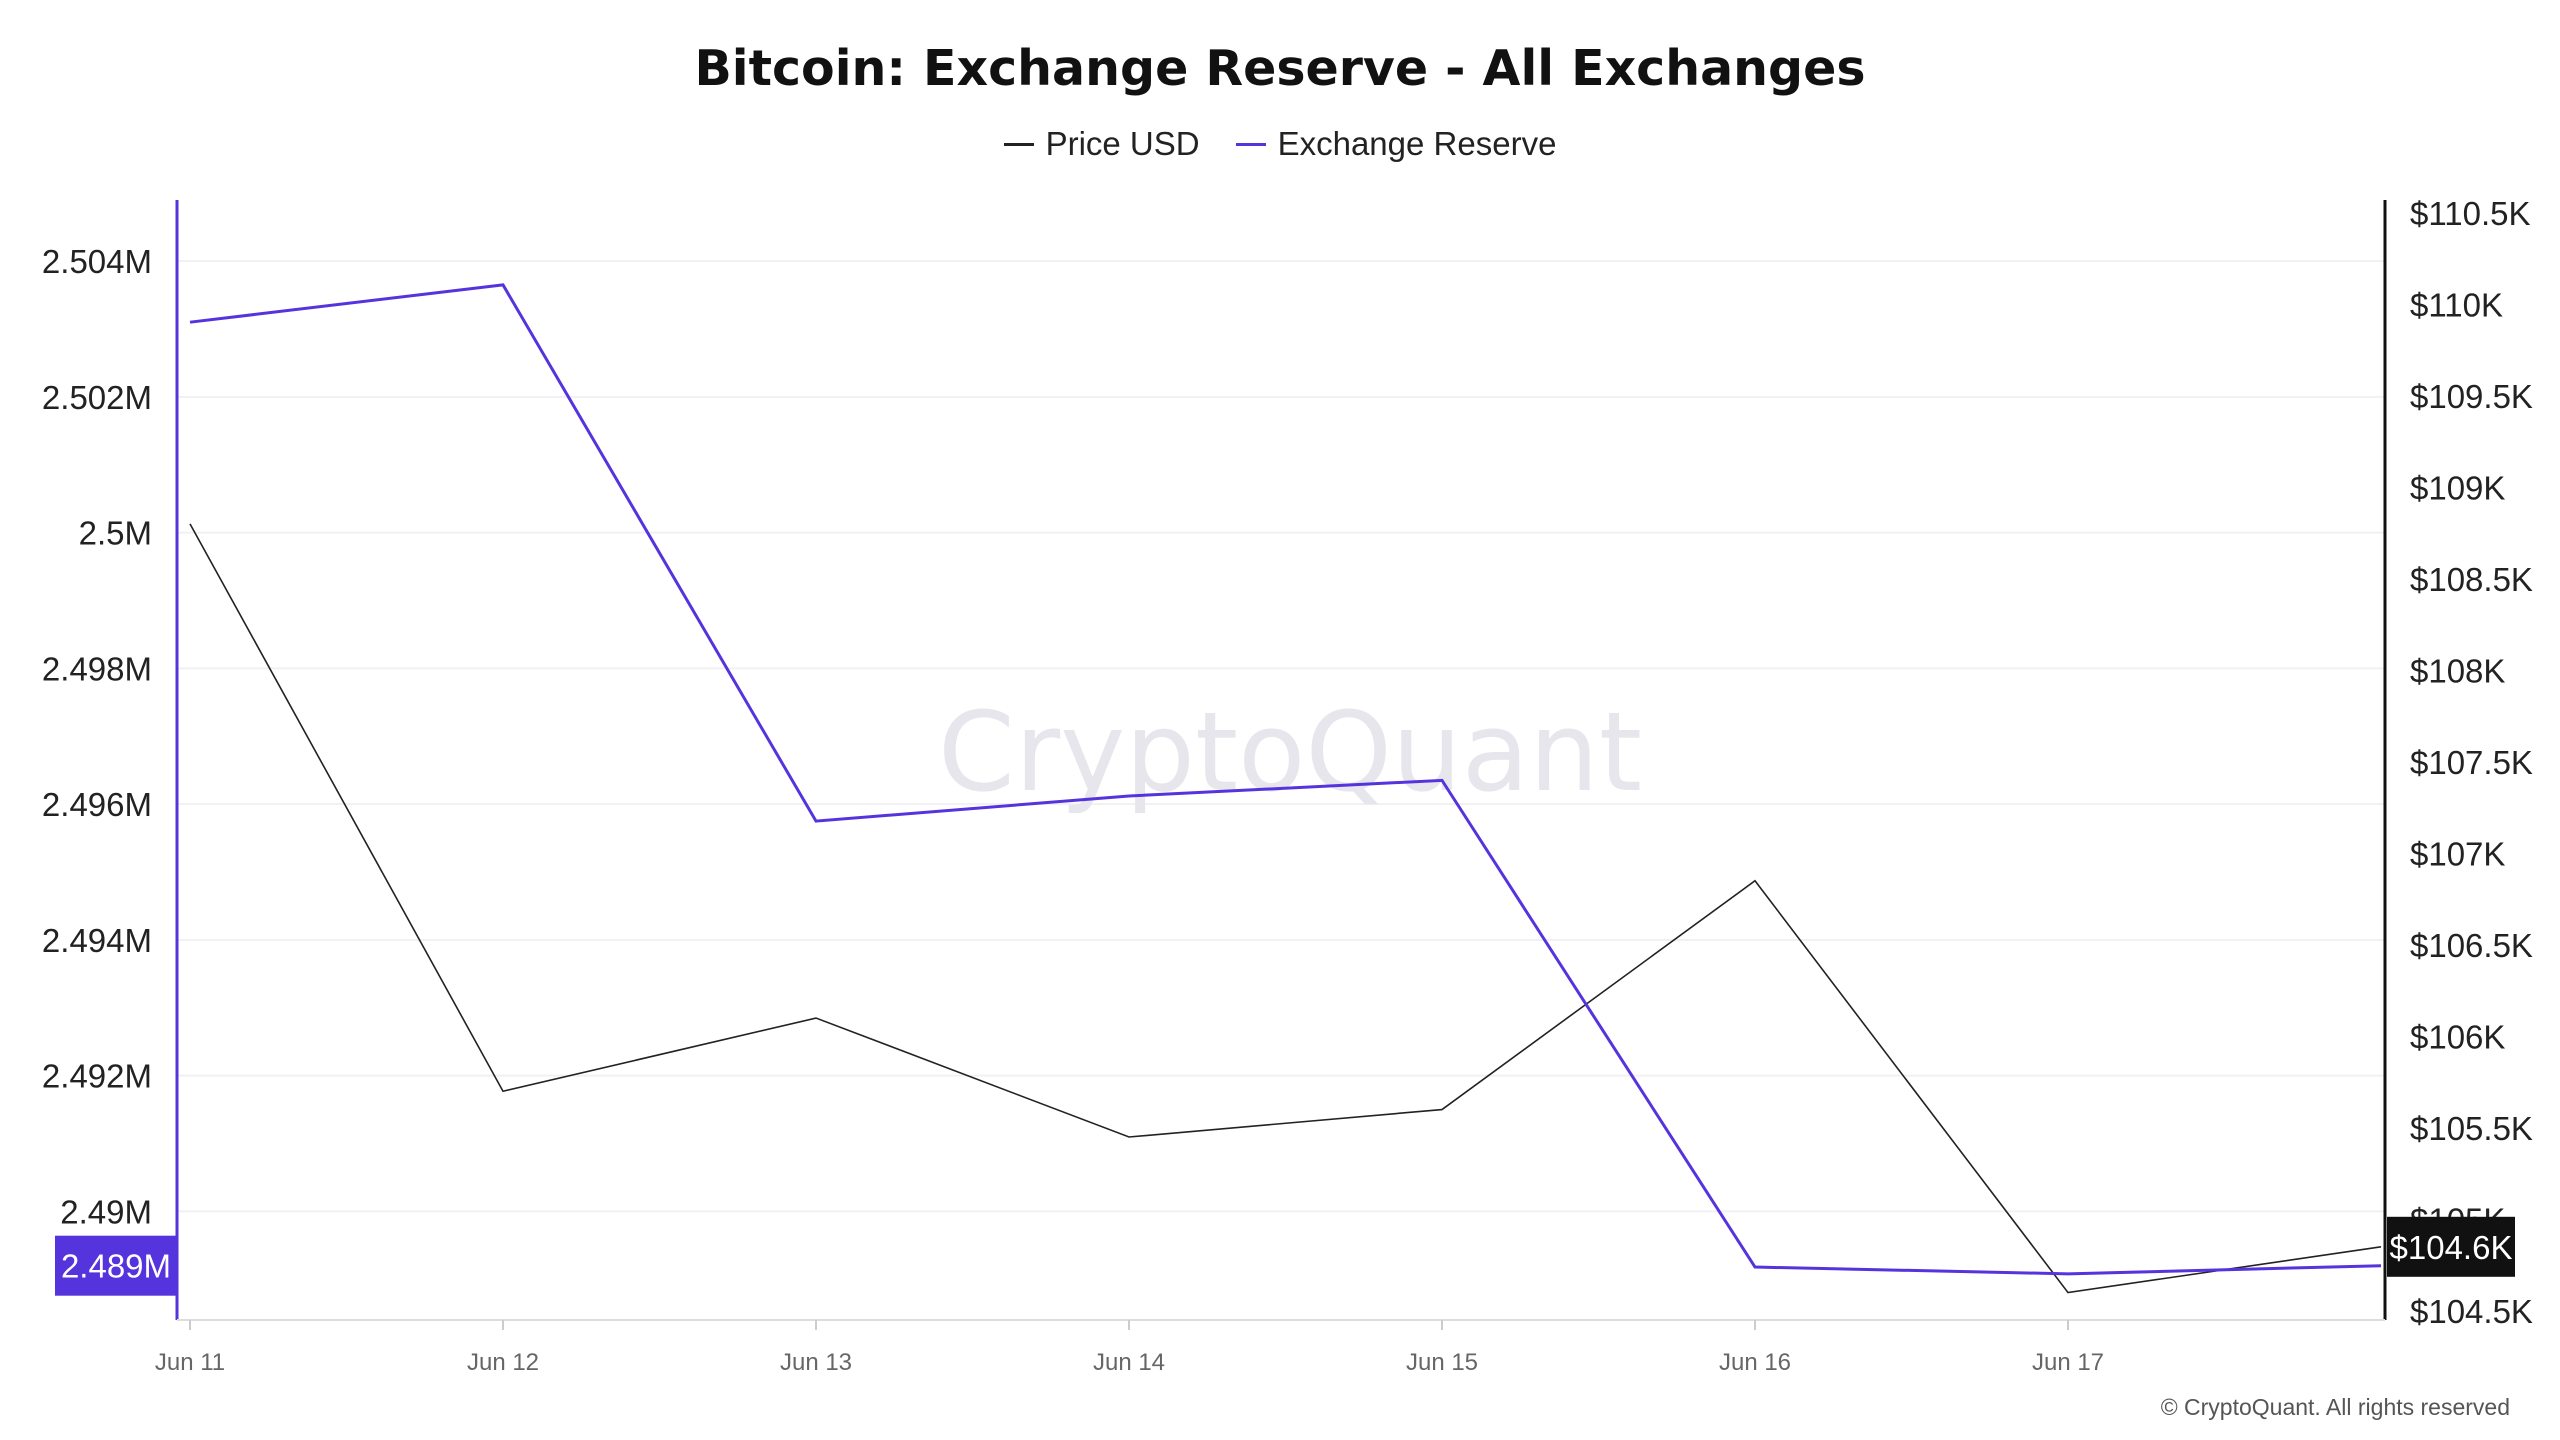  Describe the element at coordinates (2471, 945) in the screenshot. I see `right-axis-tick-label: $106.5K` at that location.